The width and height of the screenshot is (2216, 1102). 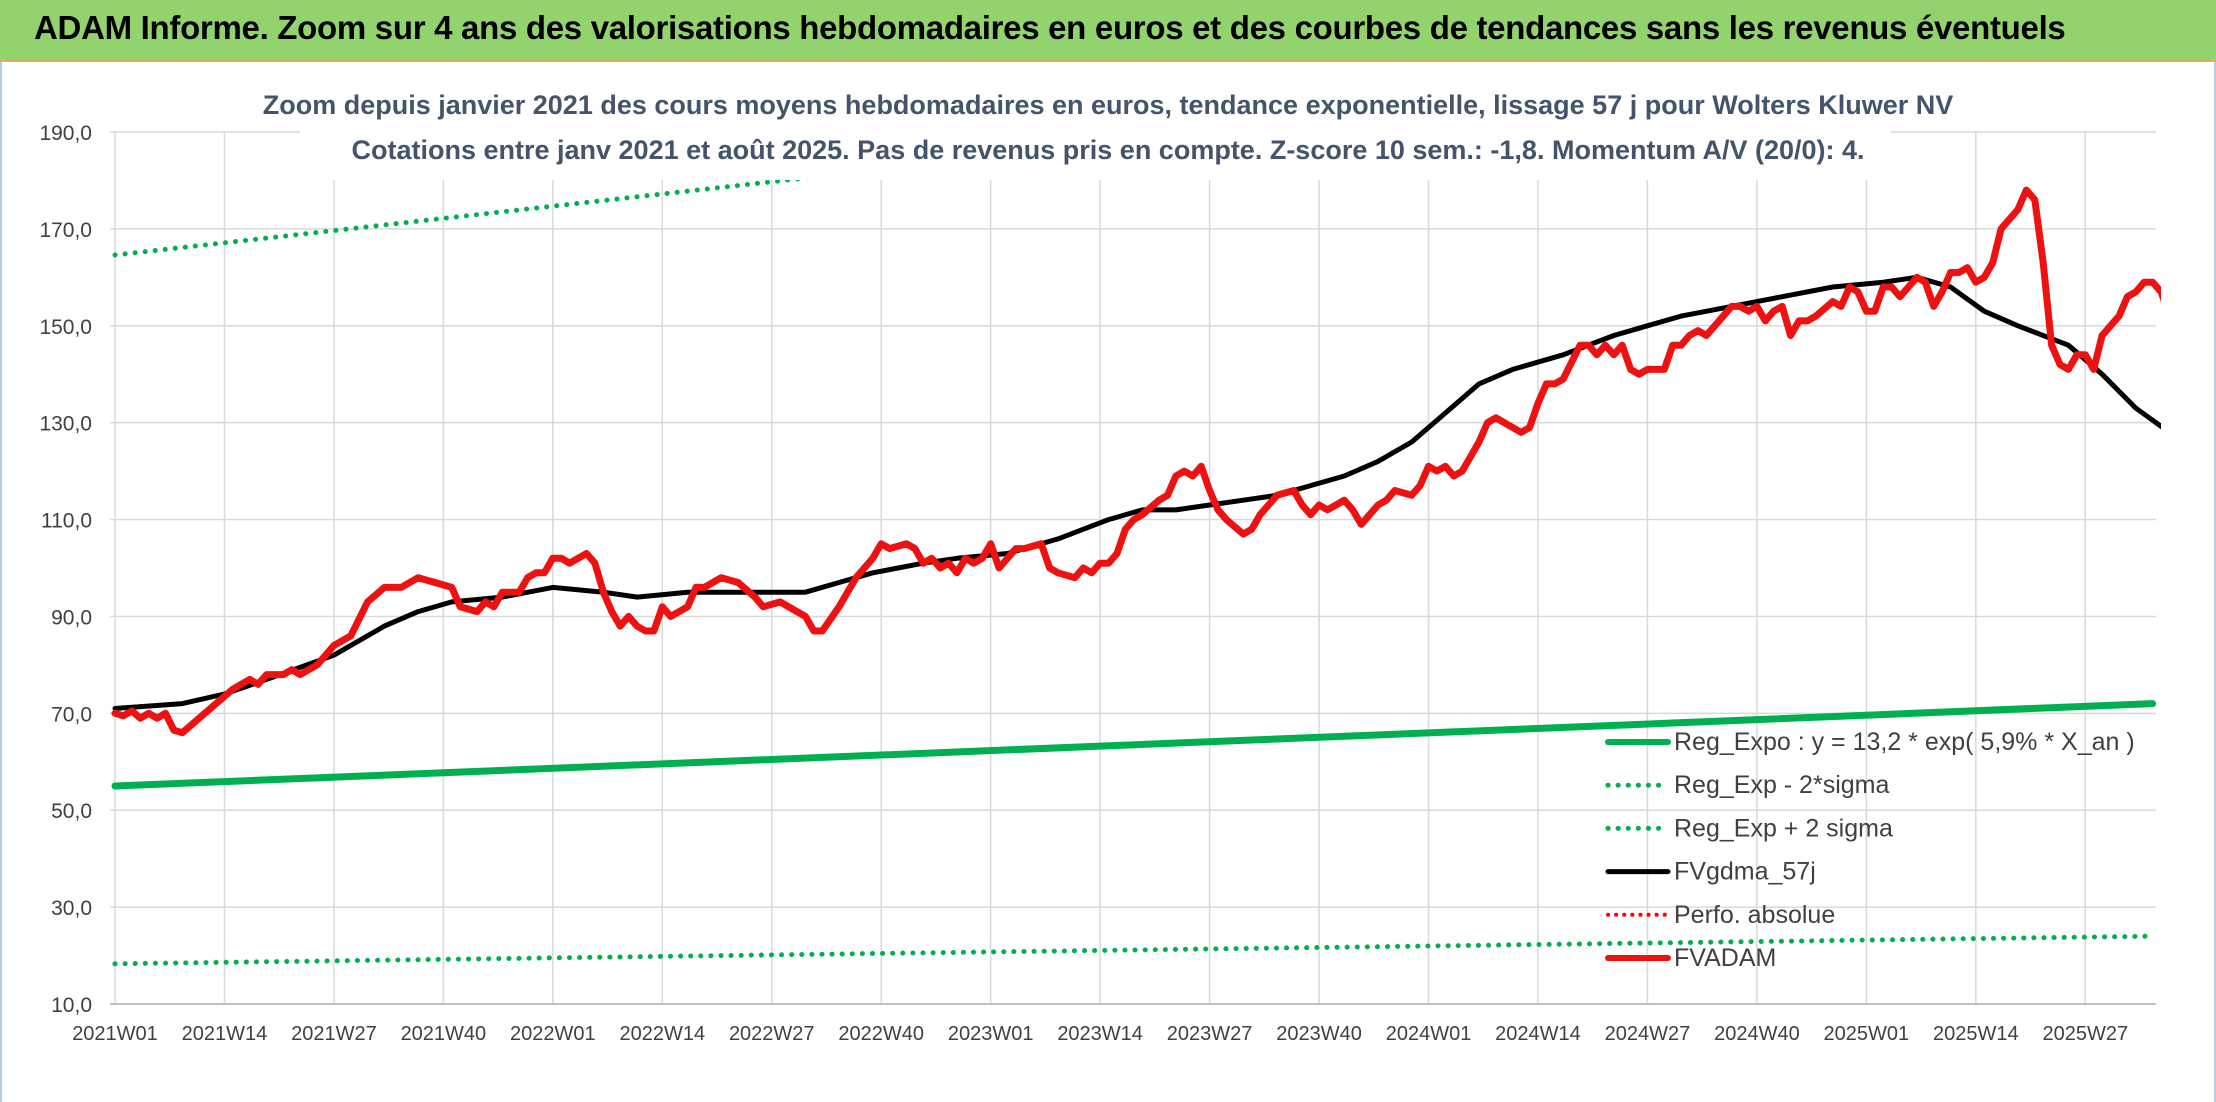 What do you see at coordinates (1134, 950) in the screenshot?
I see `reg-minus-2sigma-line` at bounding box center [1134, 950].